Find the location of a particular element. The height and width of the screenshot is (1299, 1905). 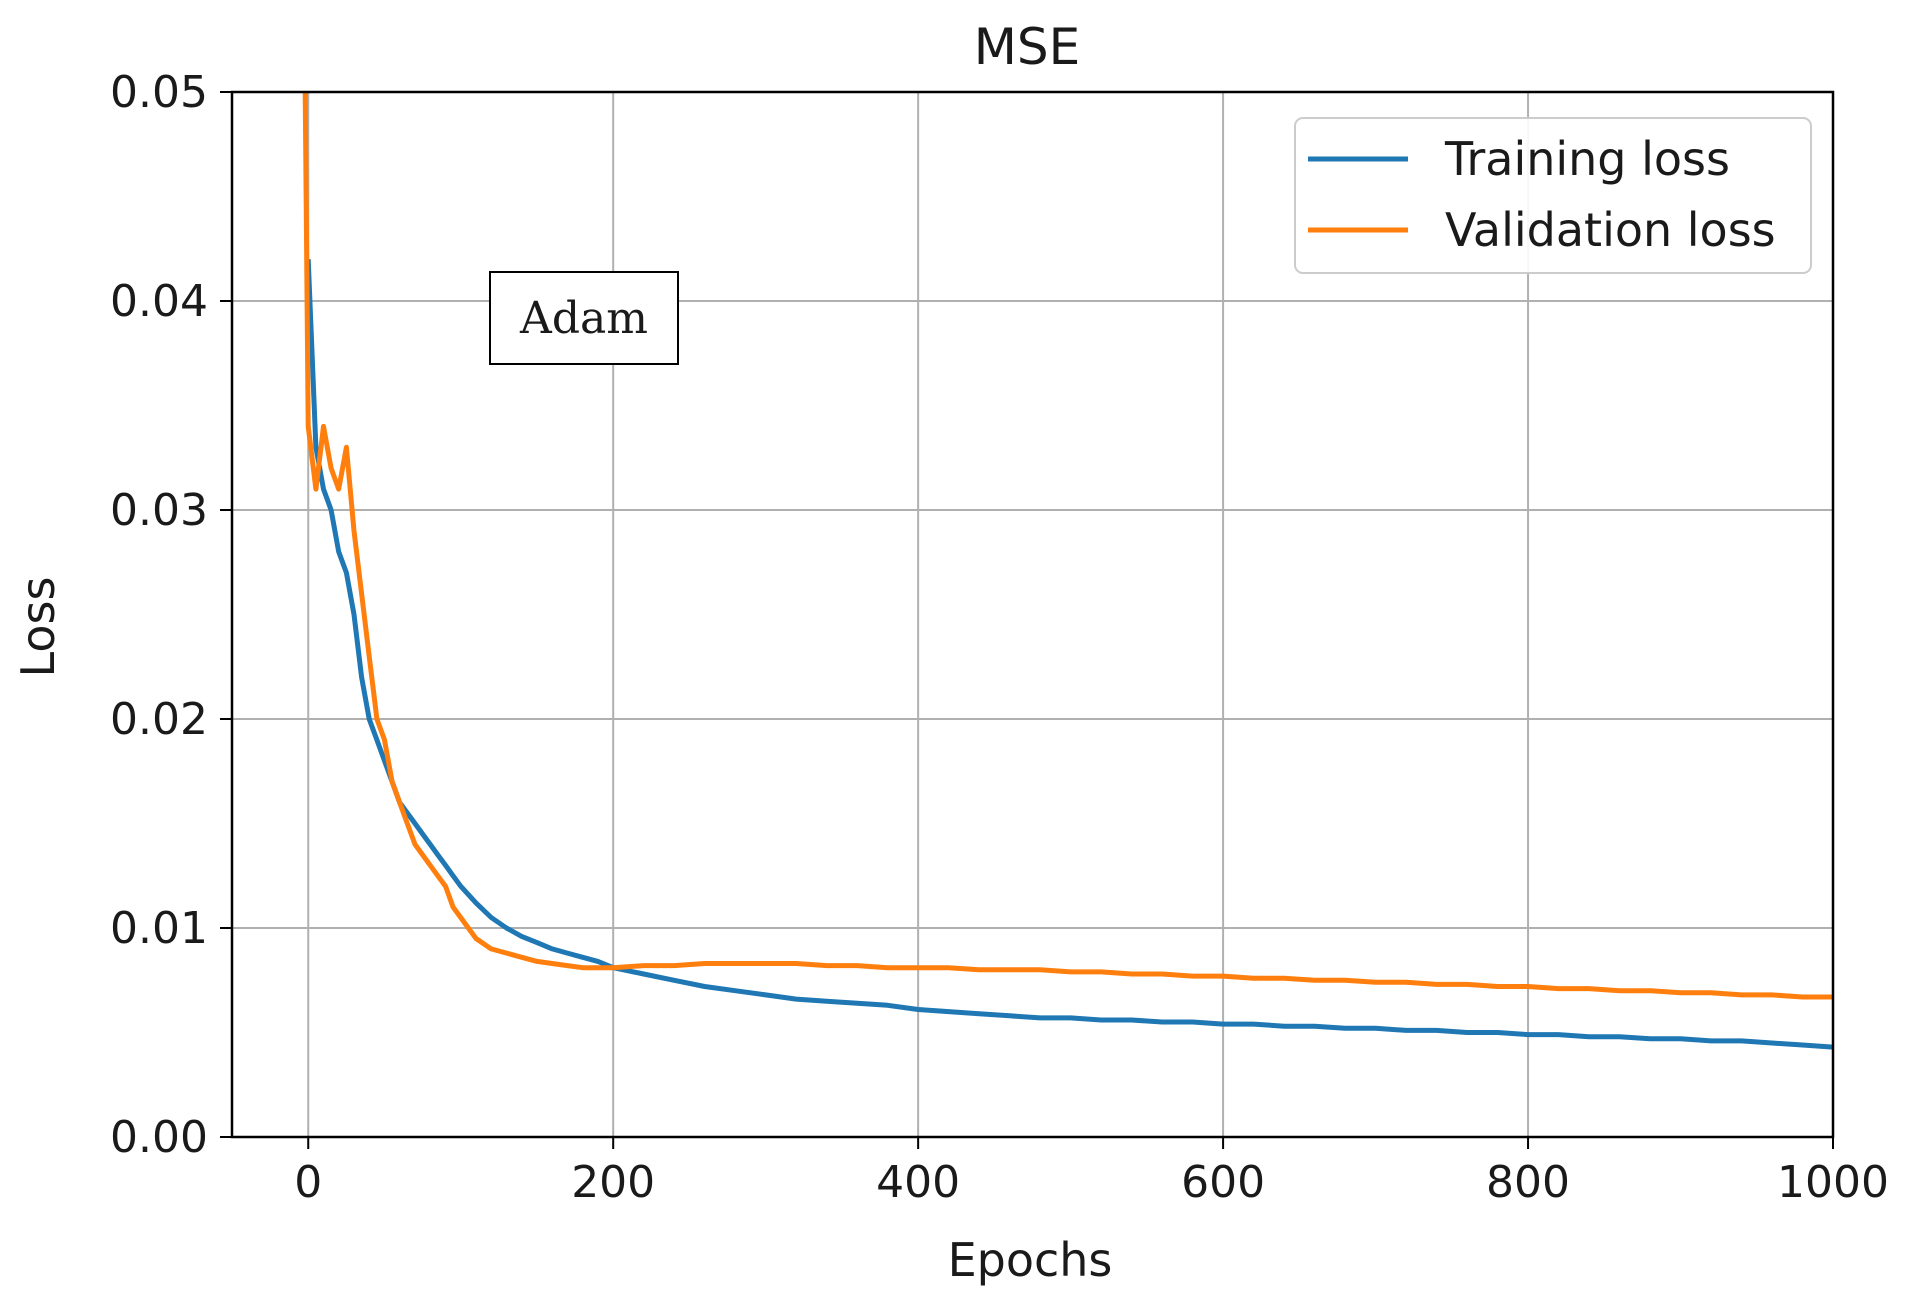

x-tick-label: 200 is located at coordinates (613, 1182).